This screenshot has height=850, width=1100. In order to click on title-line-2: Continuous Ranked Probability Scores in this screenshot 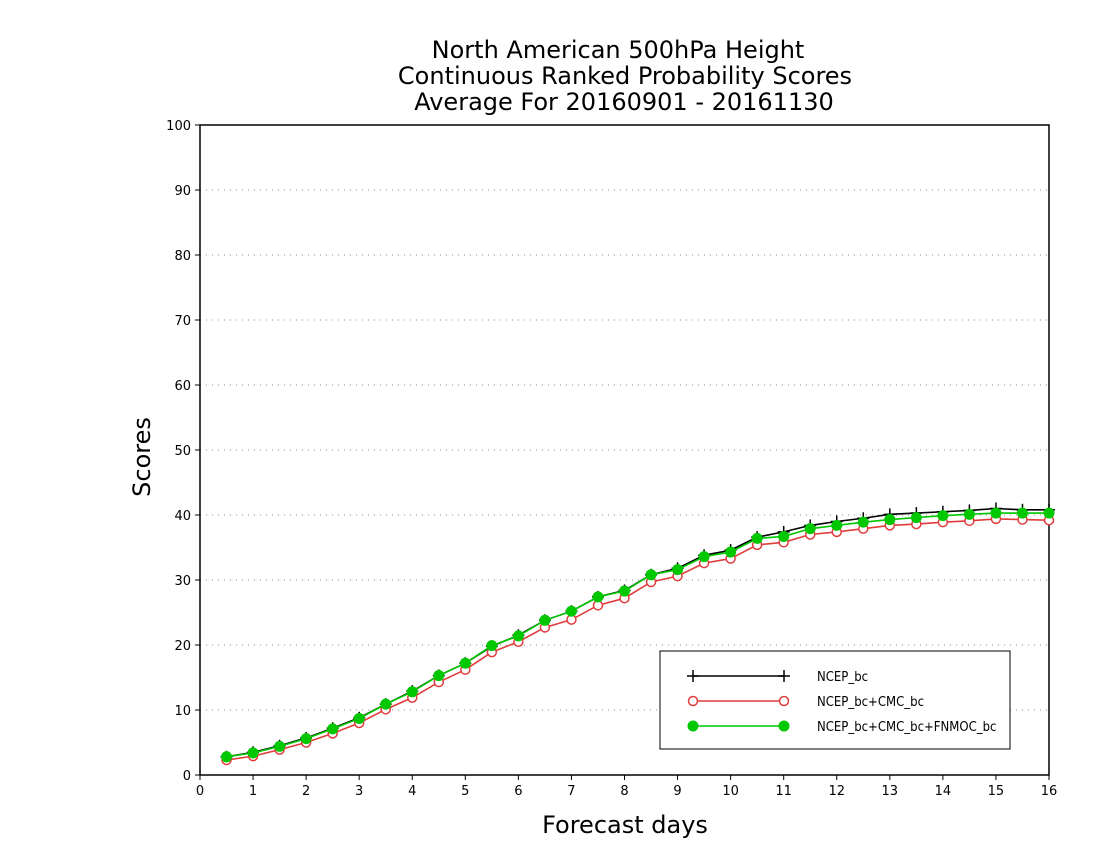, I will do `click(625, 76)`.